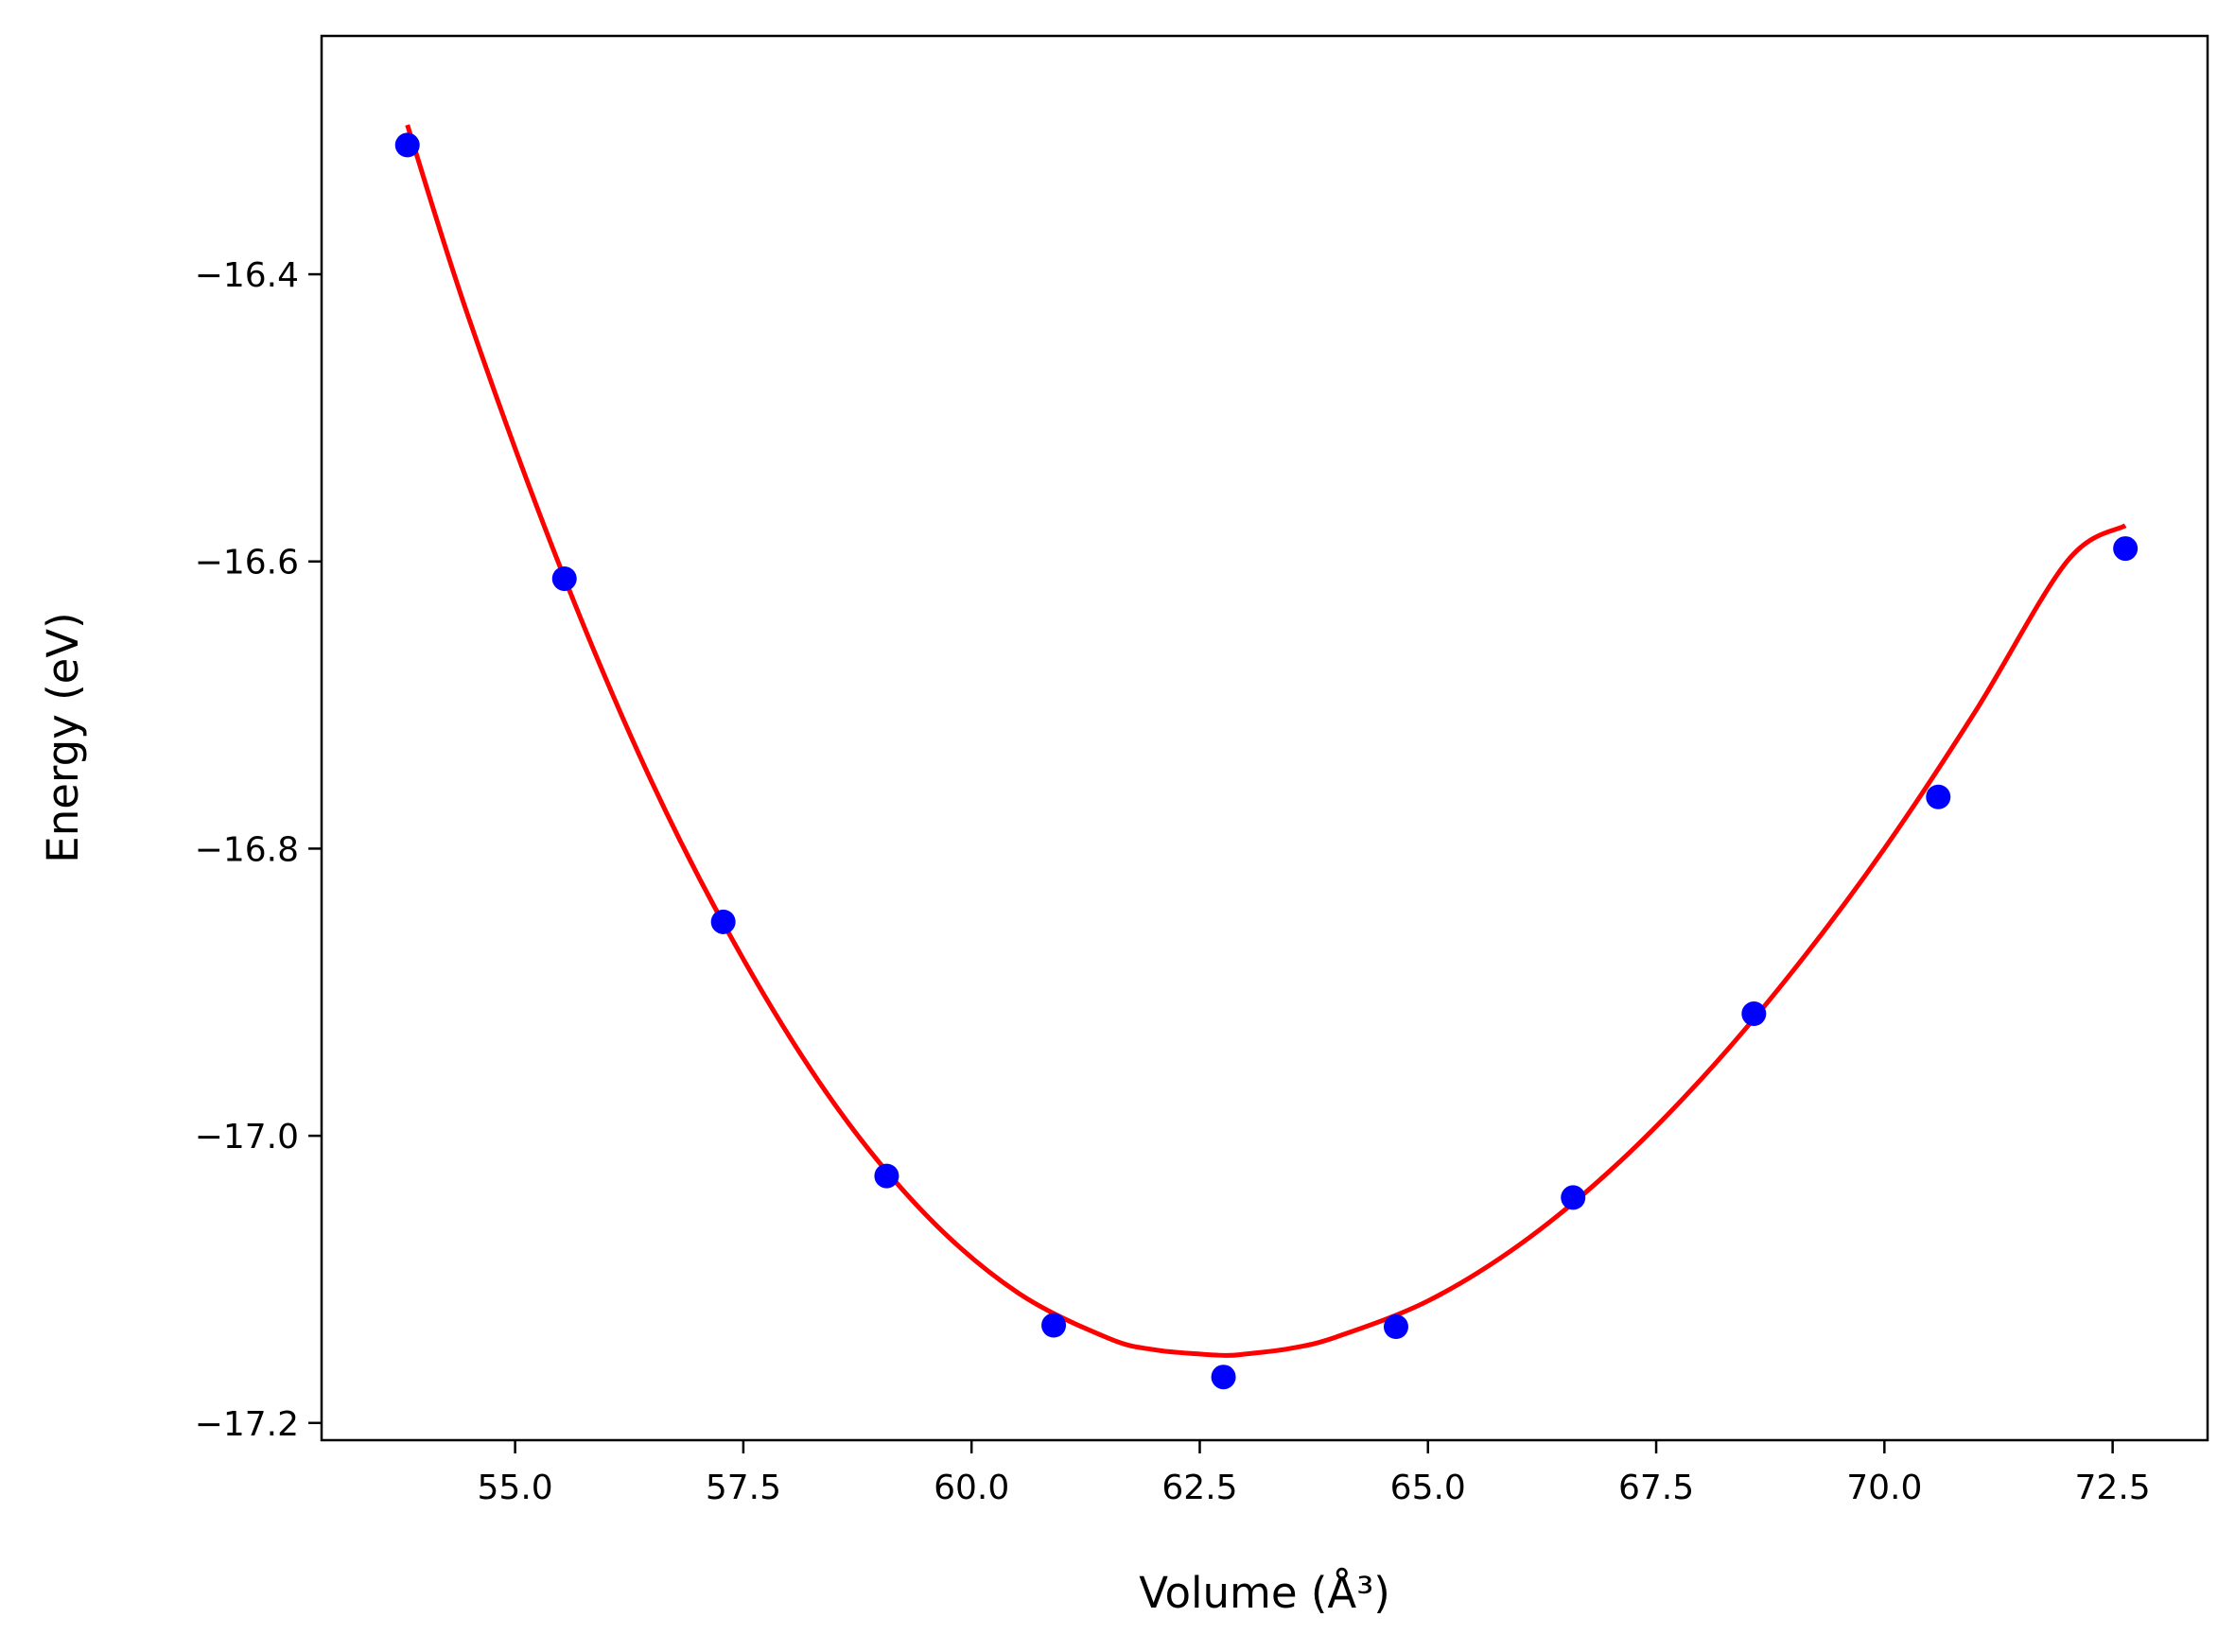 The width and height of the screenshot is (2235, 1652). What do you see at coordinates (971, 1488) in the screenshot?
I see `x-tick-label: 60.0` at bounding box center [971, 1488].